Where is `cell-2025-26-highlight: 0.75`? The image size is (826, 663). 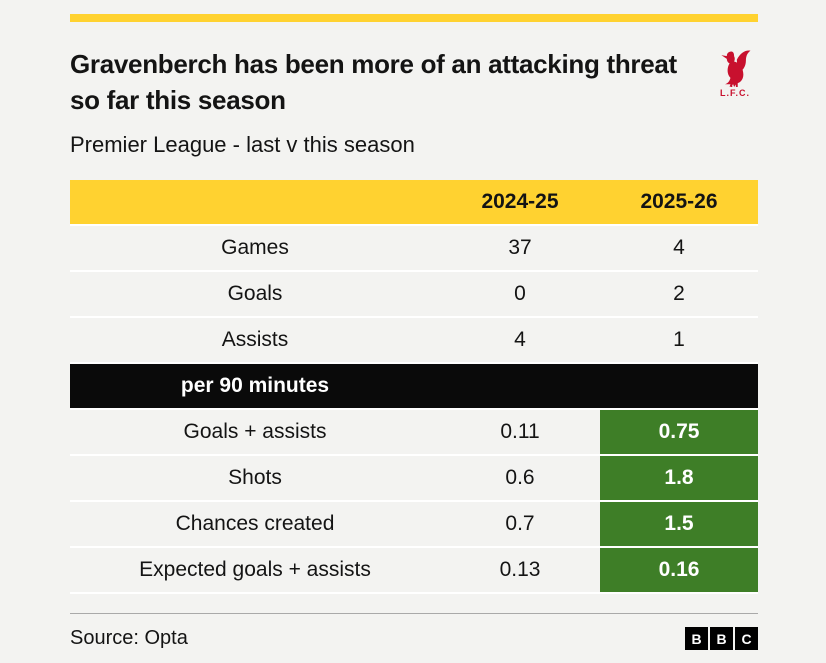
cell-2025-26-highlight: 0.75 is located at coordinates (679, 432).